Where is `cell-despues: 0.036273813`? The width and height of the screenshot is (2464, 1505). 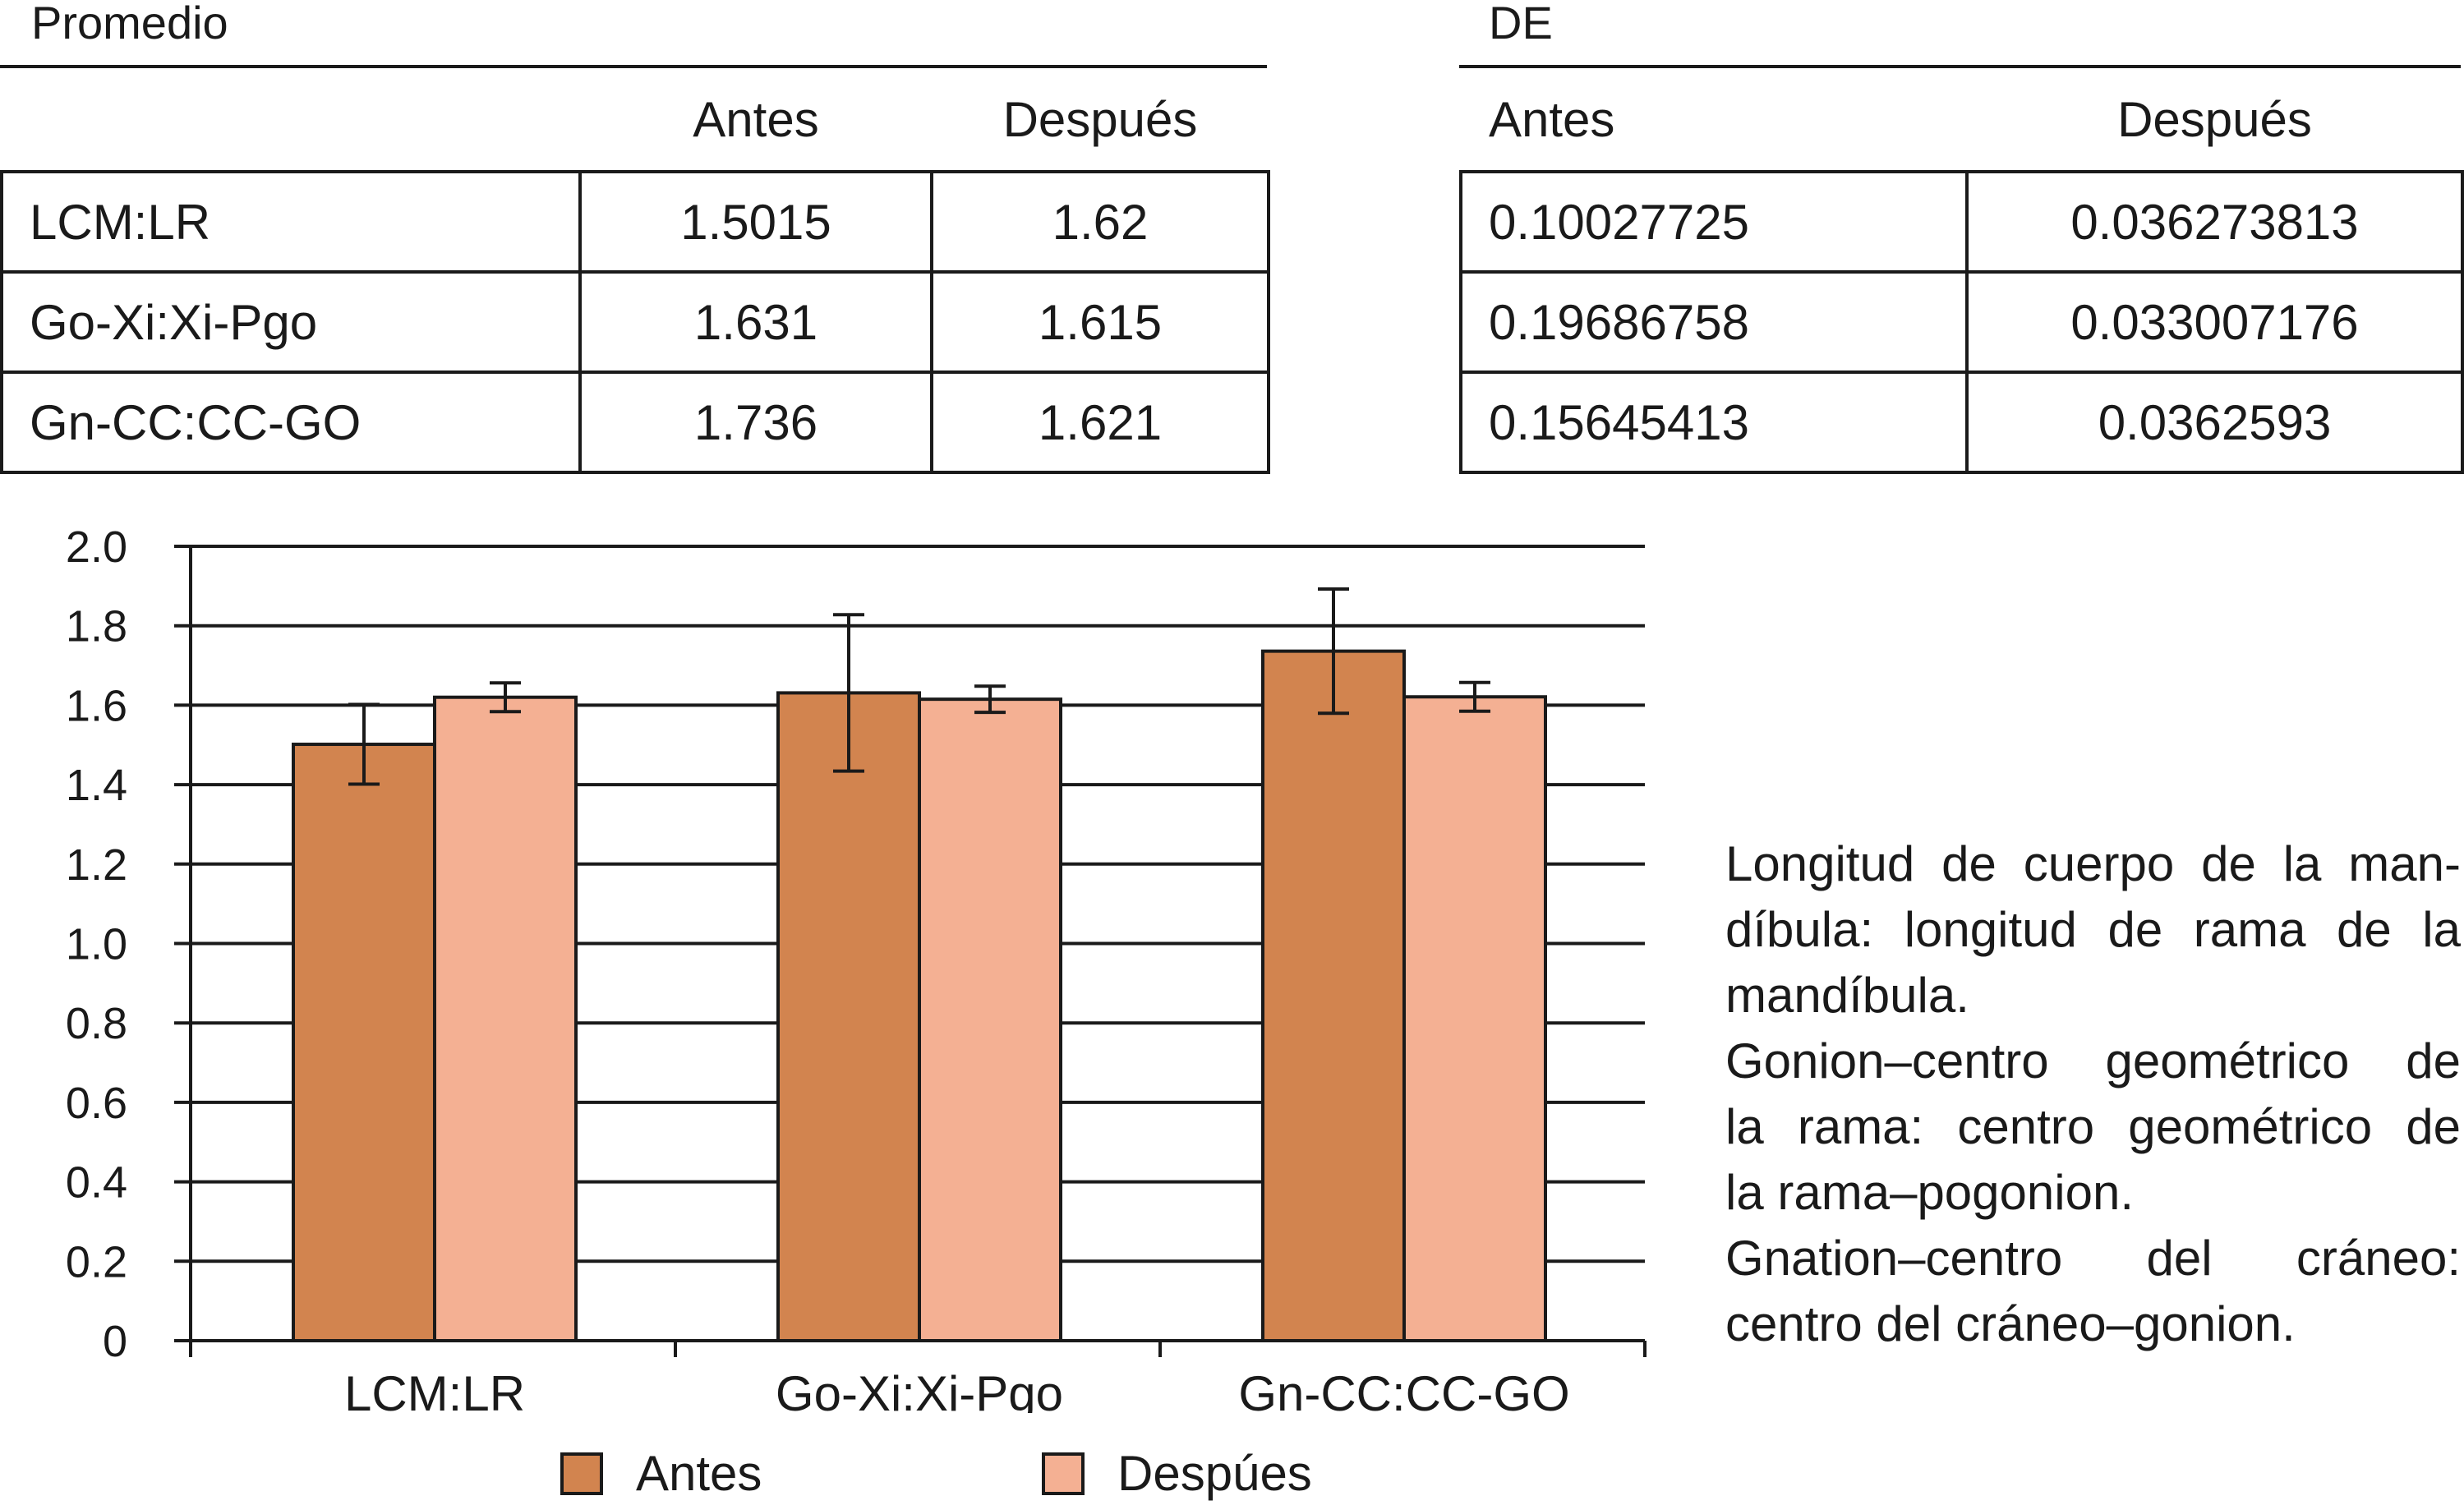 cell-despues: 0.036273813 is located at coordinates (2214, 222).